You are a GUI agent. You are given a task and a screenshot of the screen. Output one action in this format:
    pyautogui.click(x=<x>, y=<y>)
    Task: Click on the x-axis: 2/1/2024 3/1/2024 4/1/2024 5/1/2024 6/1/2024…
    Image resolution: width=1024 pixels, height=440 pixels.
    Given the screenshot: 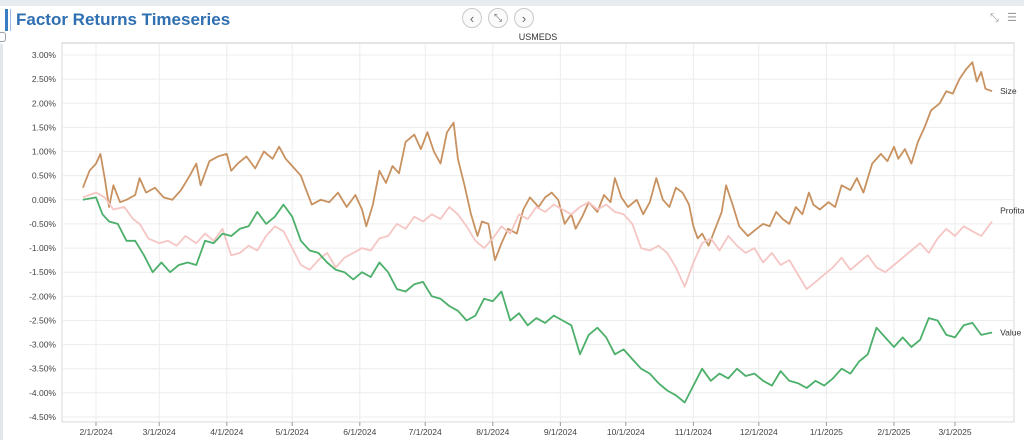 What is the action you would take?
    pyautogui.click(x=525, y=429)
    